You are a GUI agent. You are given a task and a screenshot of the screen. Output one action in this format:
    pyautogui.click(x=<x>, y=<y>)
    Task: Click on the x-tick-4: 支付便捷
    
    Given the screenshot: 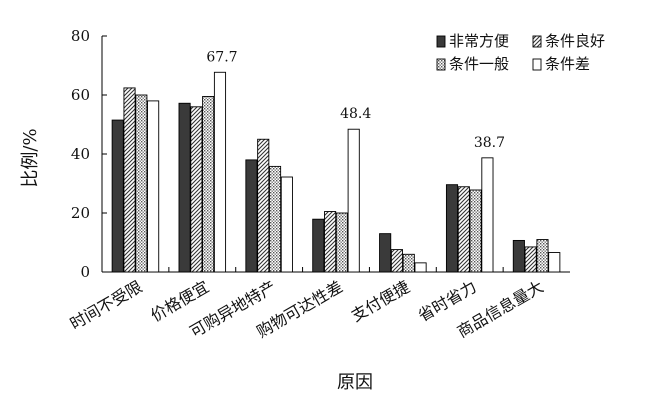 What is the action you would take?
    pyautogui.click(x=380, y=301)
    